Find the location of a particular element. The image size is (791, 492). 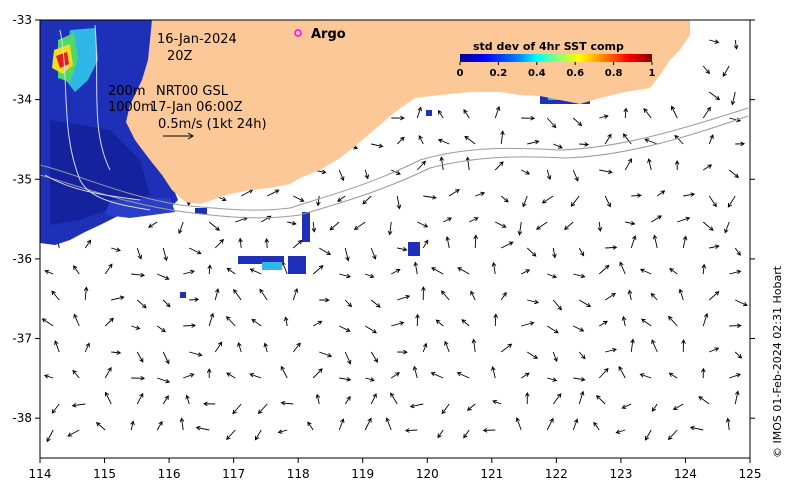

sst-red-hotspot is located at coordinates (62, 60).